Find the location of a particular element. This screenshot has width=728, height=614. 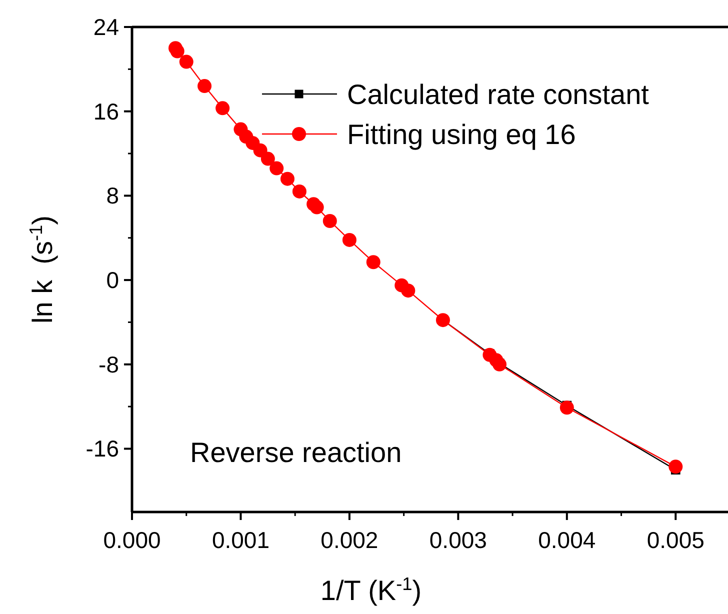

x-tick-label: 0.004 is located at coordinates (567, 540).